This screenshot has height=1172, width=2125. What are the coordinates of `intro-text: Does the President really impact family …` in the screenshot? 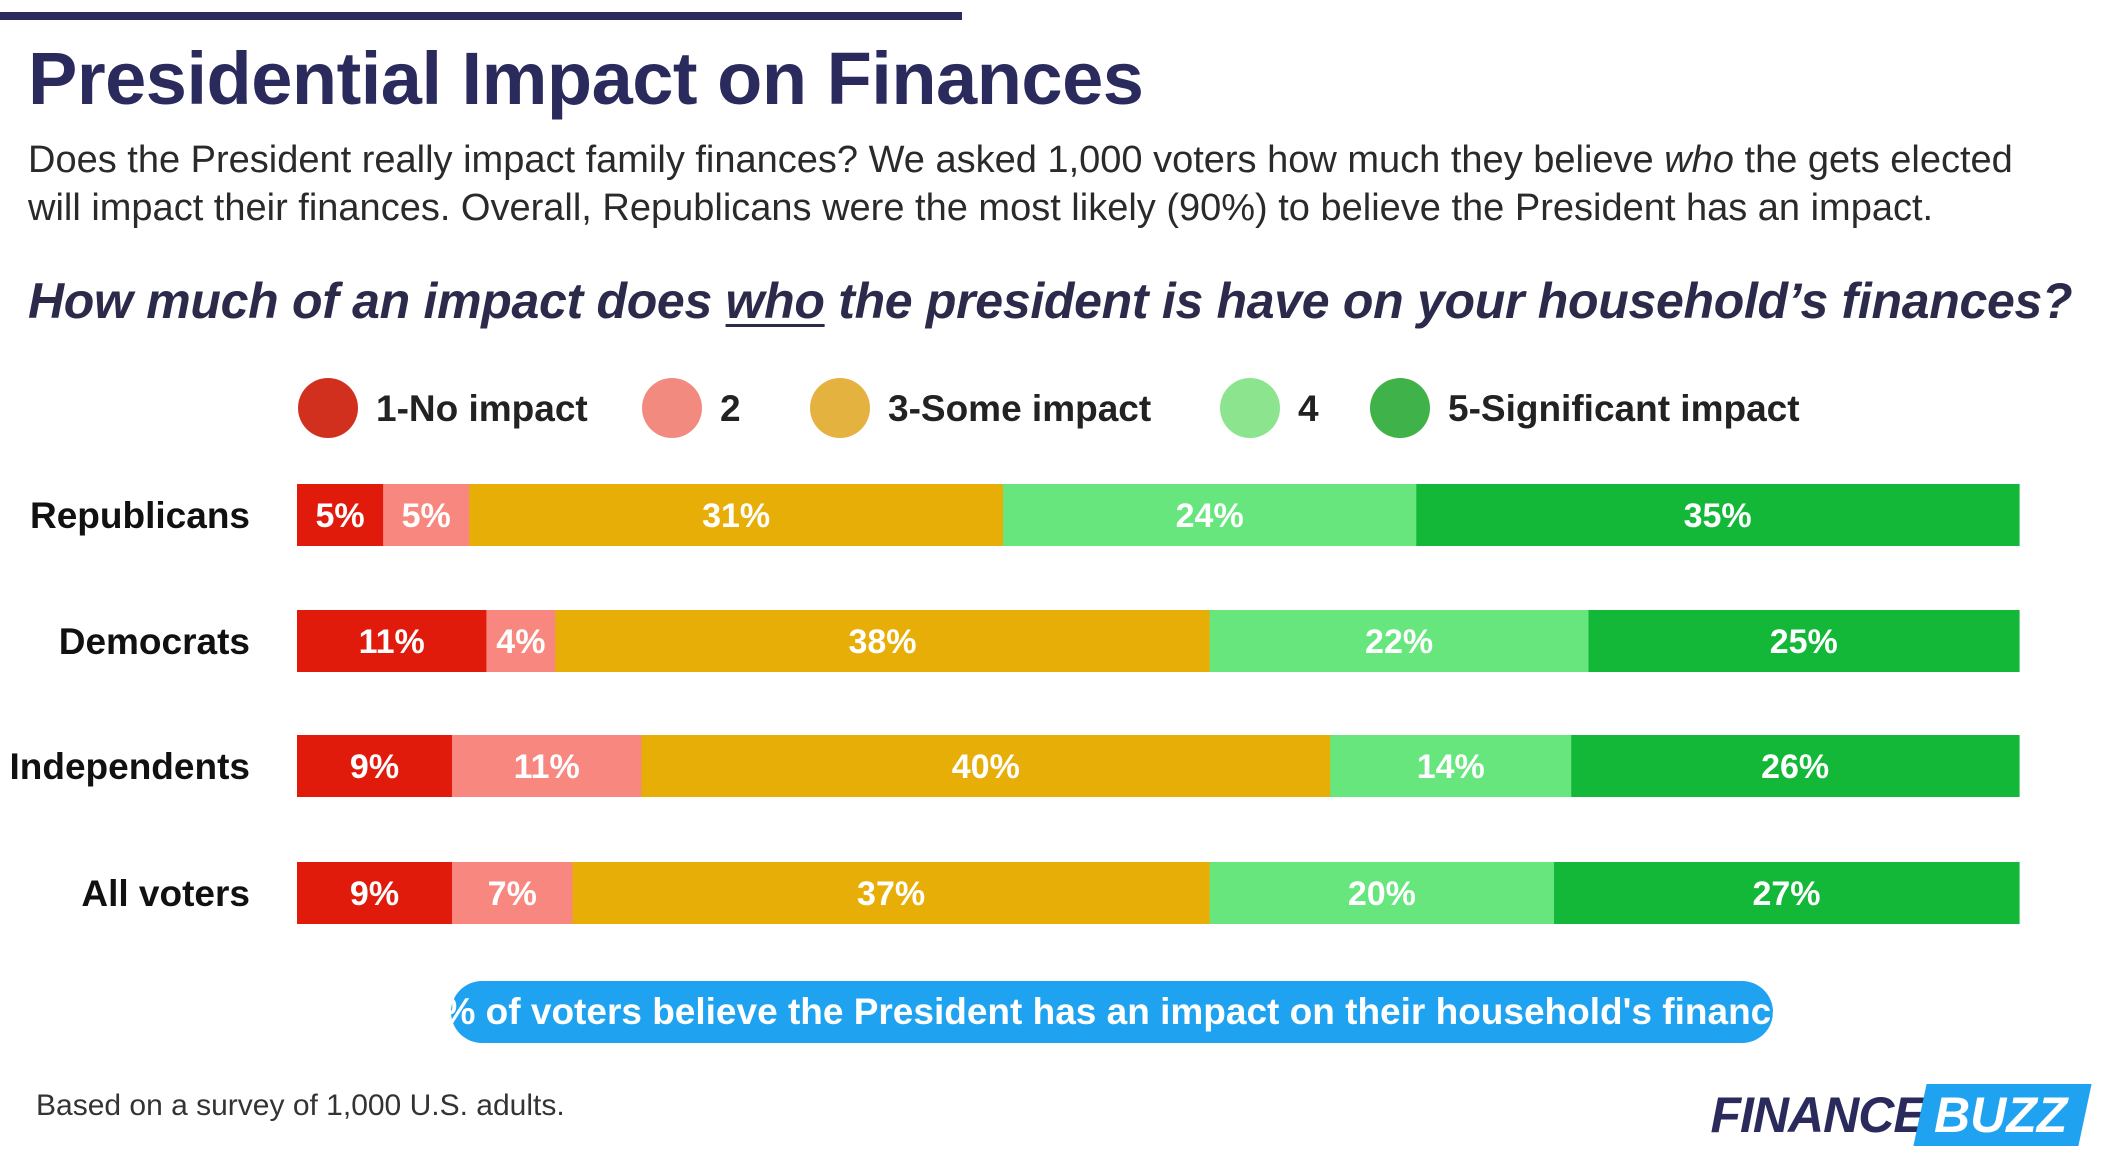 It's located at (1038, 184).